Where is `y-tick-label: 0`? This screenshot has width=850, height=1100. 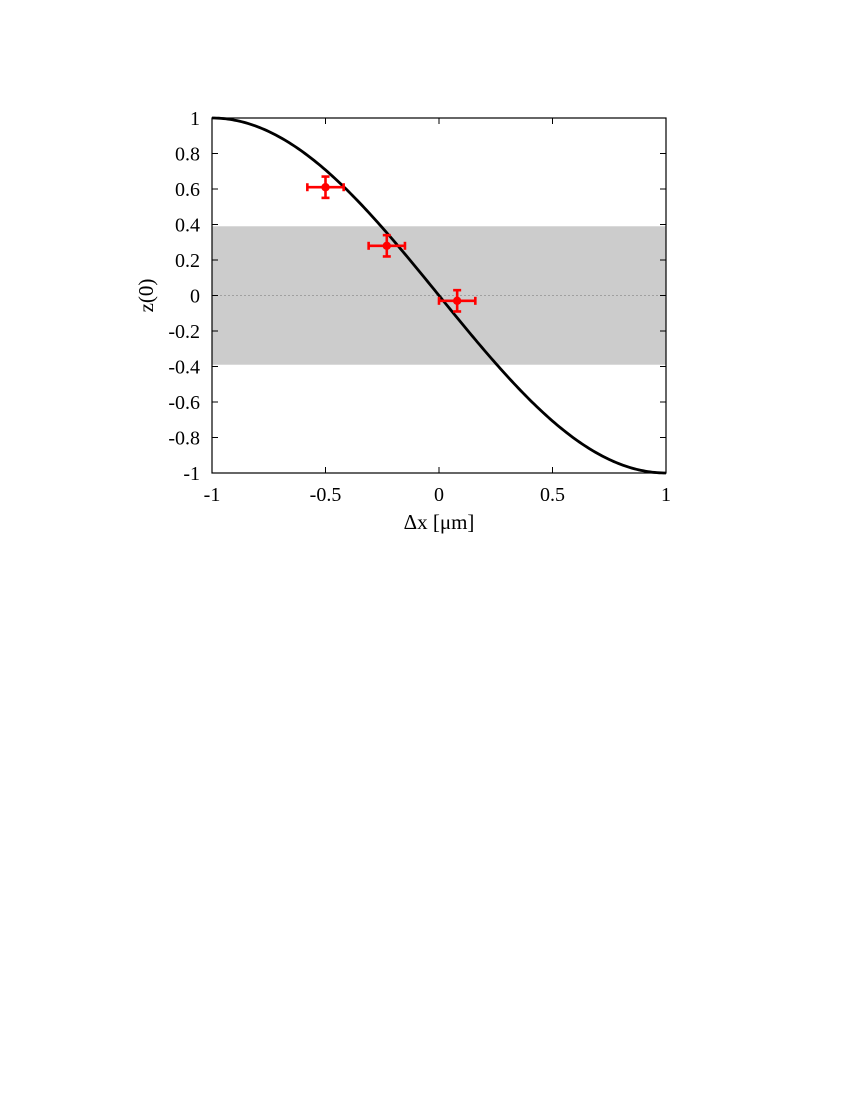 y-tick-label: 0 is located at coordinates (195, 297).